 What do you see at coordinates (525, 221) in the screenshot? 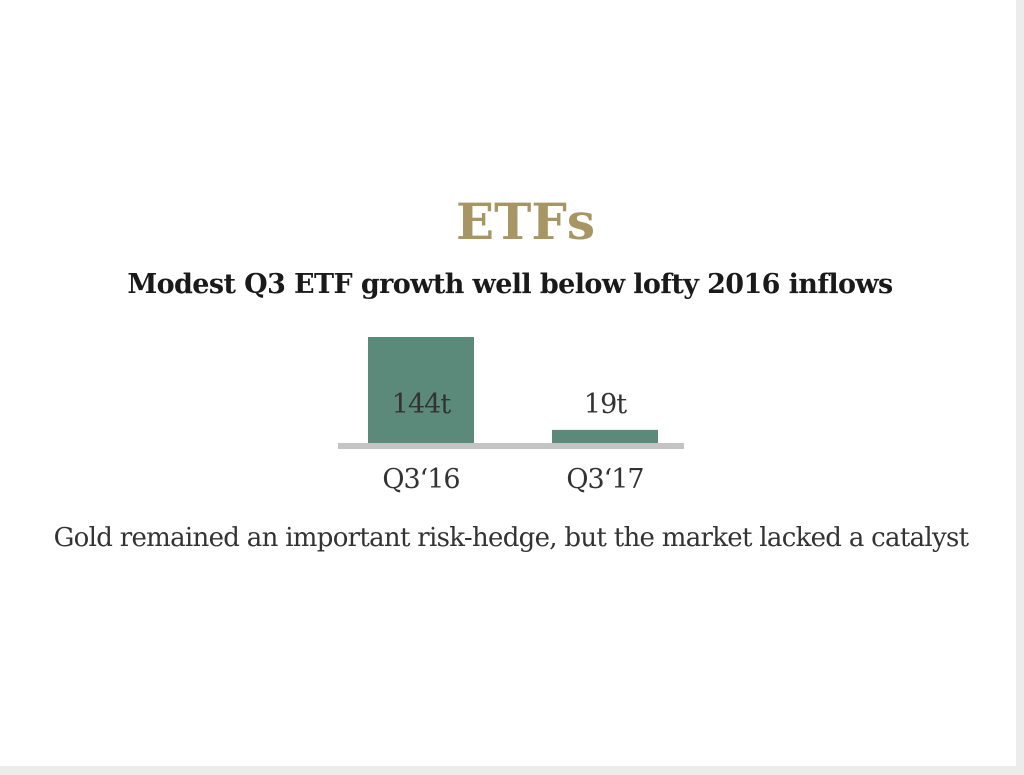
I see `chart-title: ETFs` at bounding box center [525, 221].